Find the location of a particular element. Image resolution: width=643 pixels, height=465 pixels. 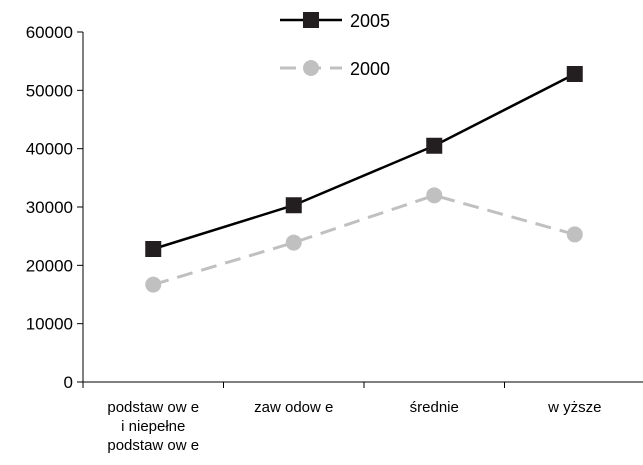

y-tick-label: 60000 is located at coordinates (49, 32).